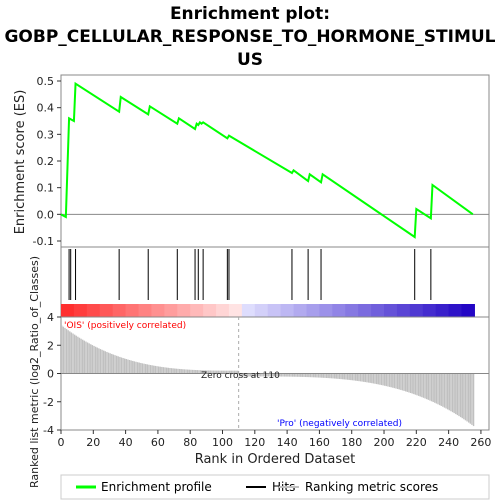 The height and width of the screenshot is (500, 500). I want to click on x-tick-label: 140, so click(287, 442).